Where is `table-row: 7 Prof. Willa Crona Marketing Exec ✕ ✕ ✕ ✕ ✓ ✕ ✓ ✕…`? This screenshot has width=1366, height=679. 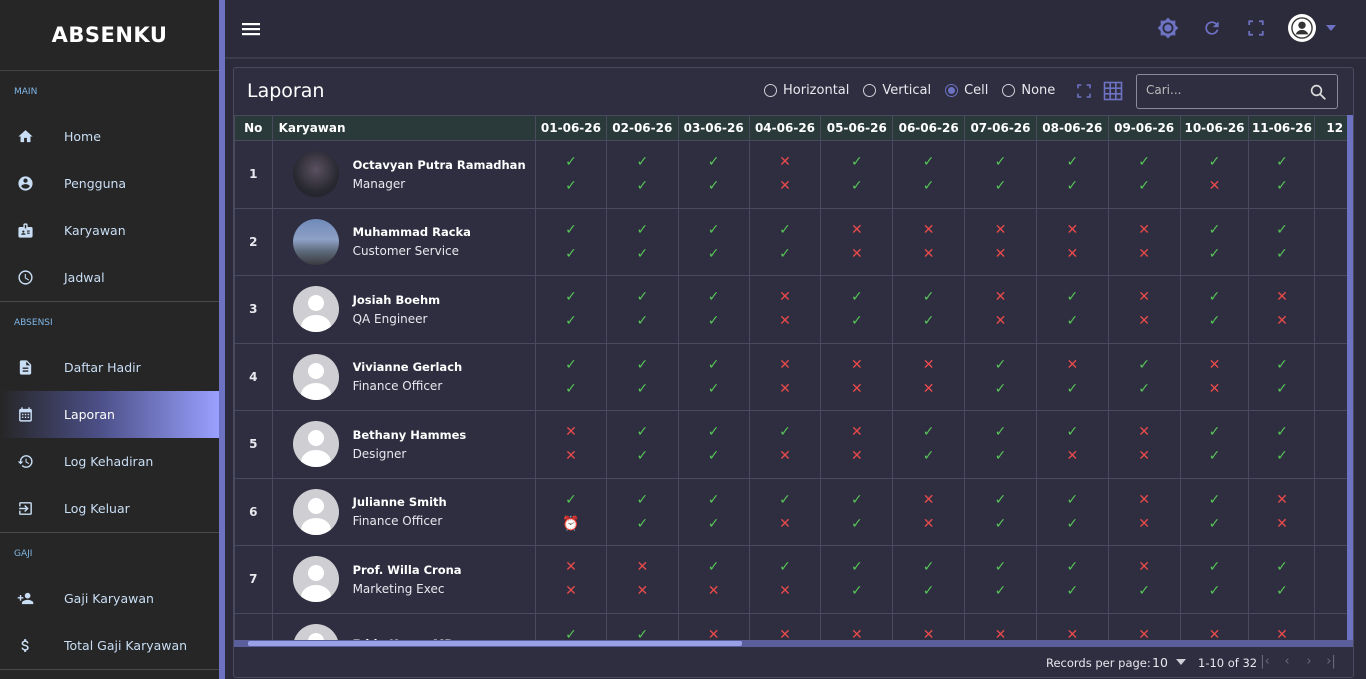 table-row: 7 Prof. Willa Crona Marketing Exec ✕ ✕ ✕ ✕ ✓ ✕ ✓ ✕… is located at coordinates (793, 579).